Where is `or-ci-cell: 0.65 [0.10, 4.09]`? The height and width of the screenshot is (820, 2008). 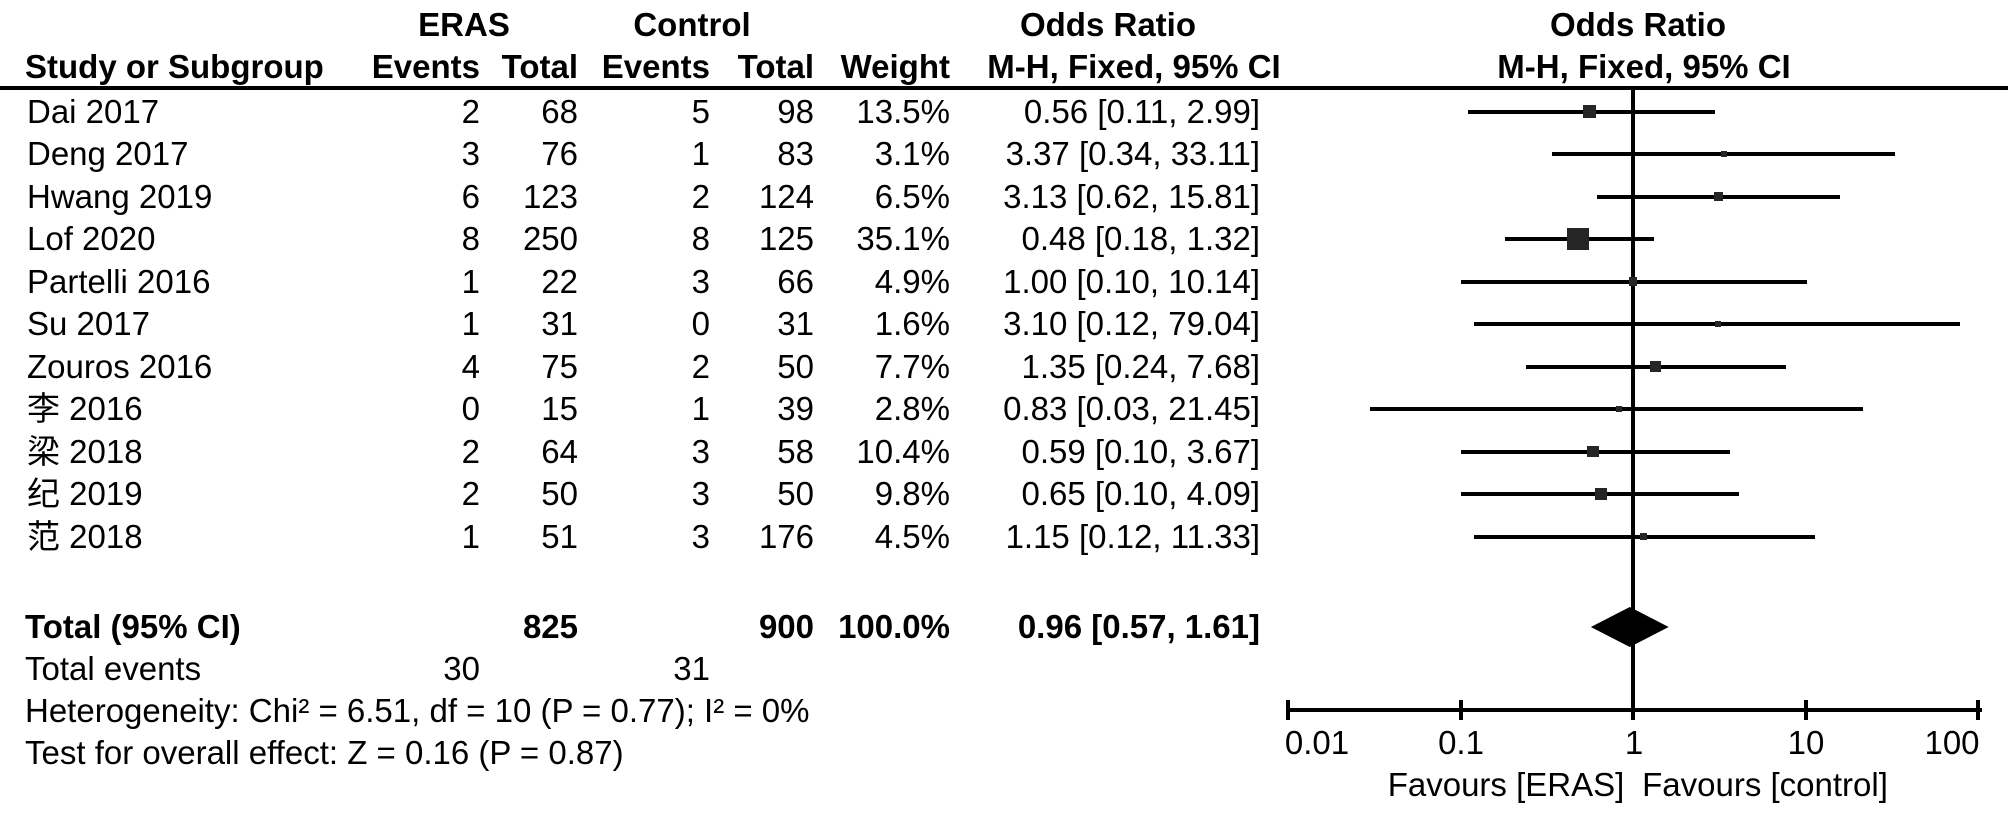 or-ci-cell: 0.65 [0.10, 4.09] is located at coordinates (1140, 493).